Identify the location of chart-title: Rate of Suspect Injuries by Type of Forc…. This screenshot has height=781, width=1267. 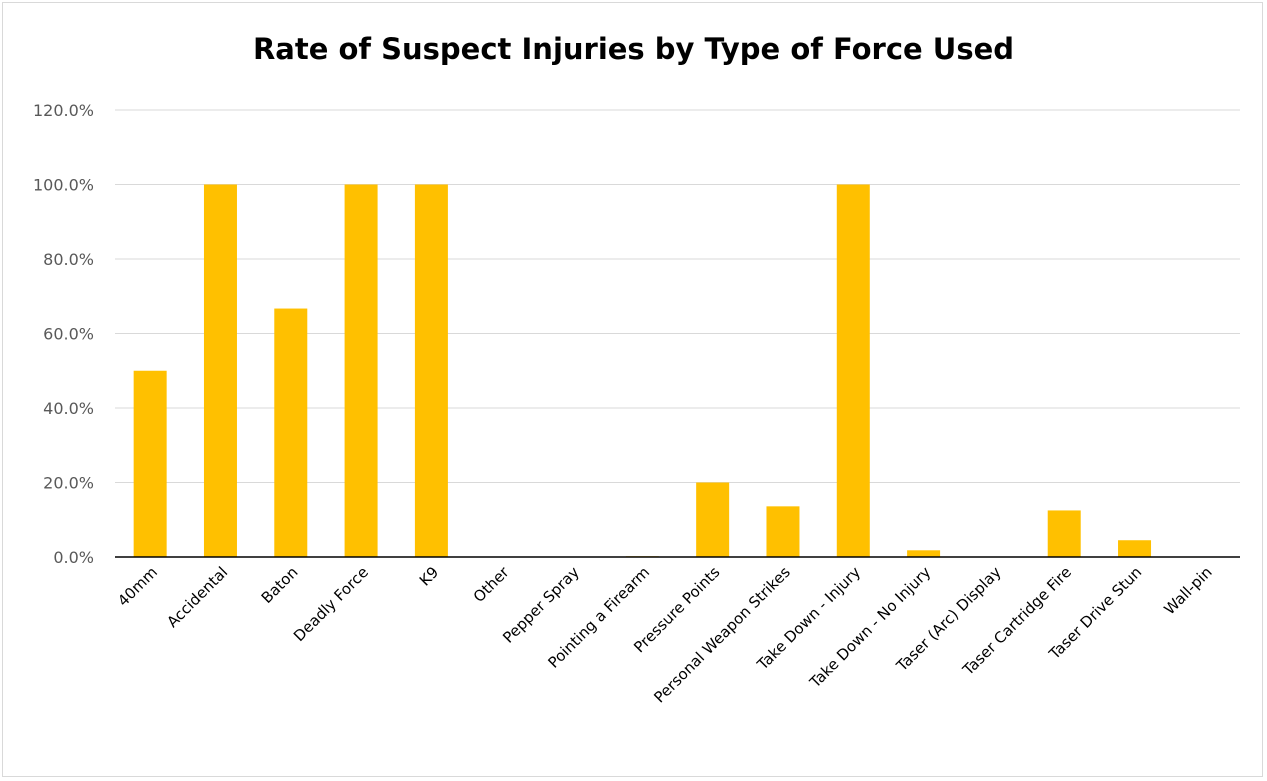
(633, 49).